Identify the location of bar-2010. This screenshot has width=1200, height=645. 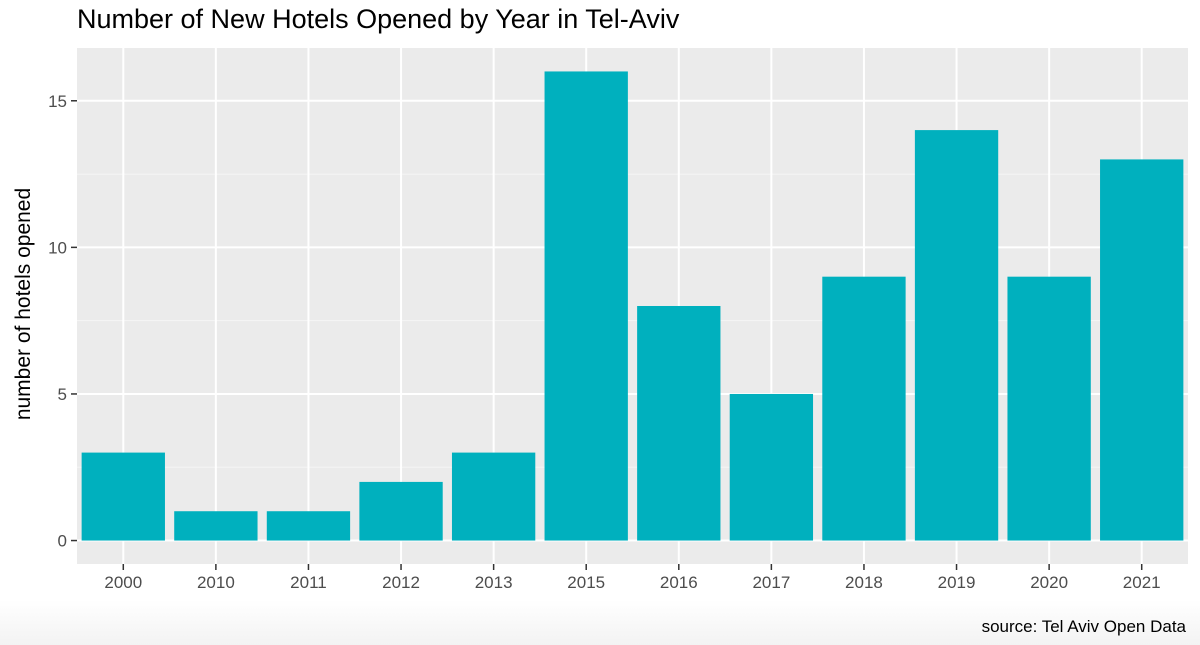
(216, 526).